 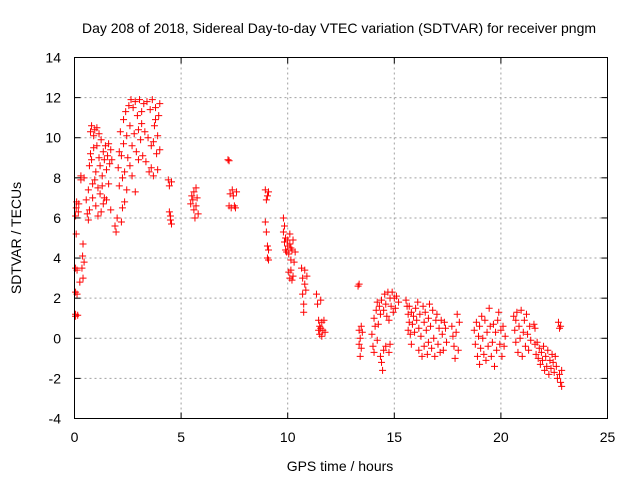 I want to click on y-tick-label: 4, so click(x=57, y=258).